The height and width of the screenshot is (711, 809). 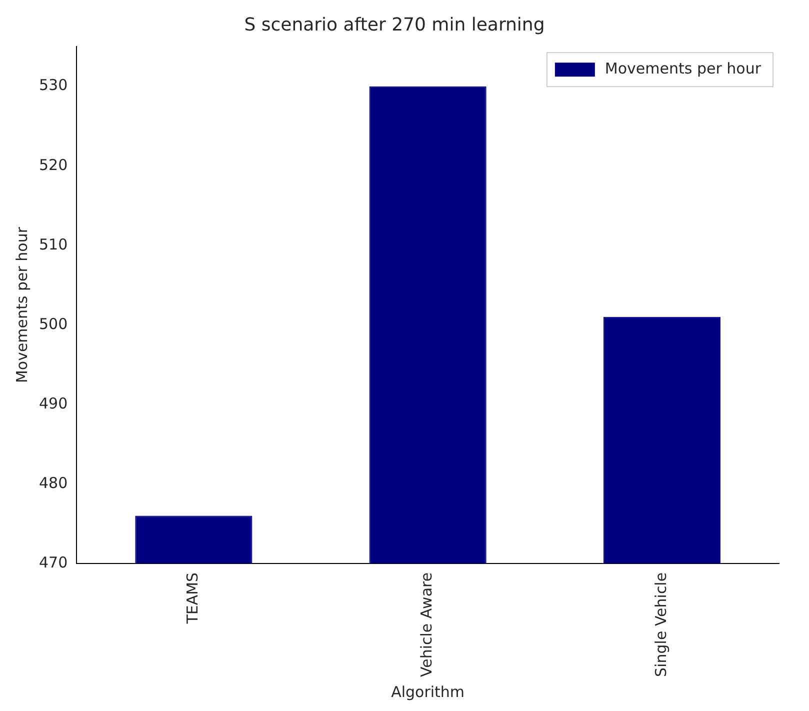 I want to click on y-tick-label: 520, so click(x=53, y=165).